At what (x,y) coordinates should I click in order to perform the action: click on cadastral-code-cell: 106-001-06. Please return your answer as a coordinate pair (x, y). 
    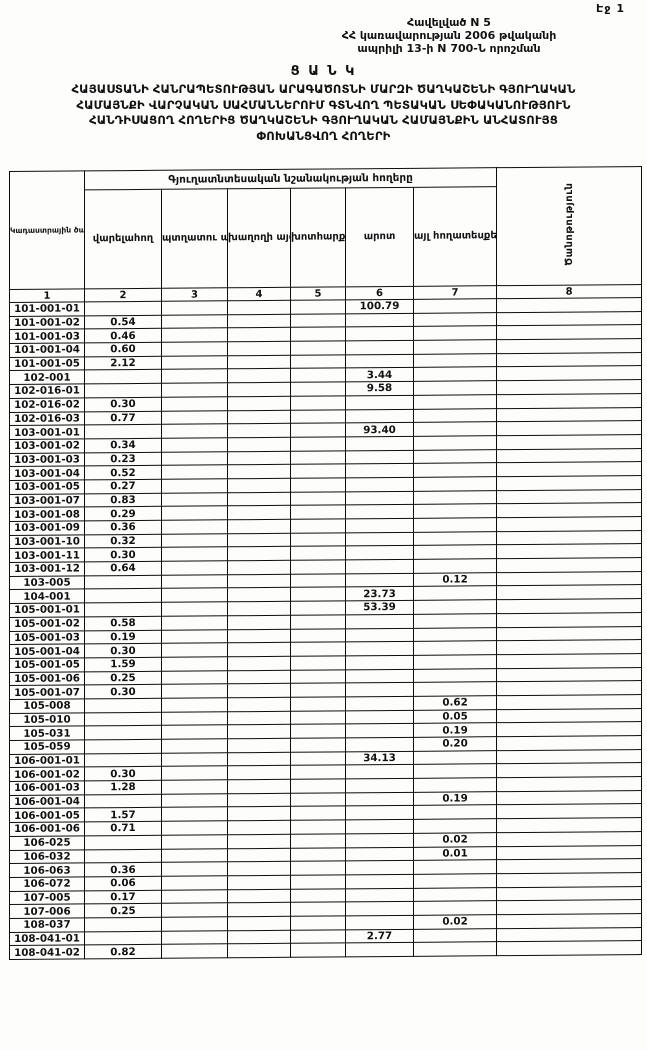
    Looking at the image, I should click on (47, 829).